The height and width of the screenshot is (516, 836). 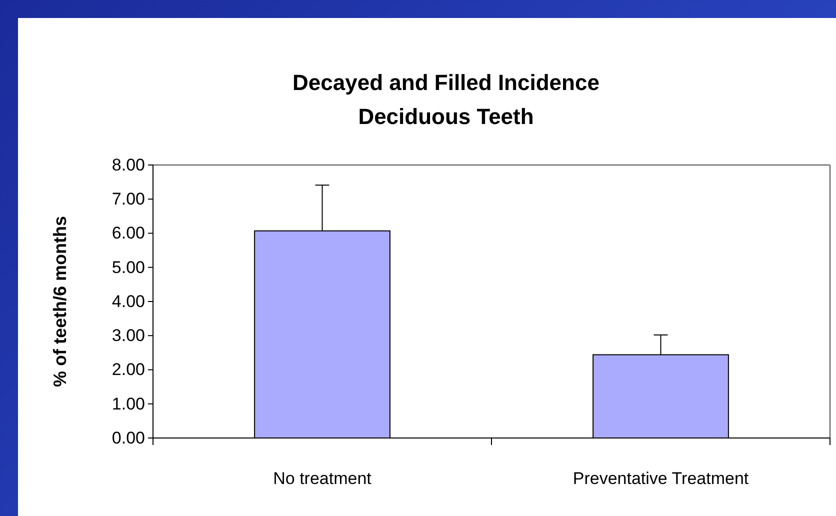 What do you see at coordinates (128, 404) in the screenshot?
I see `y-tick-label: 1.00` at bounding box center [128, 404].